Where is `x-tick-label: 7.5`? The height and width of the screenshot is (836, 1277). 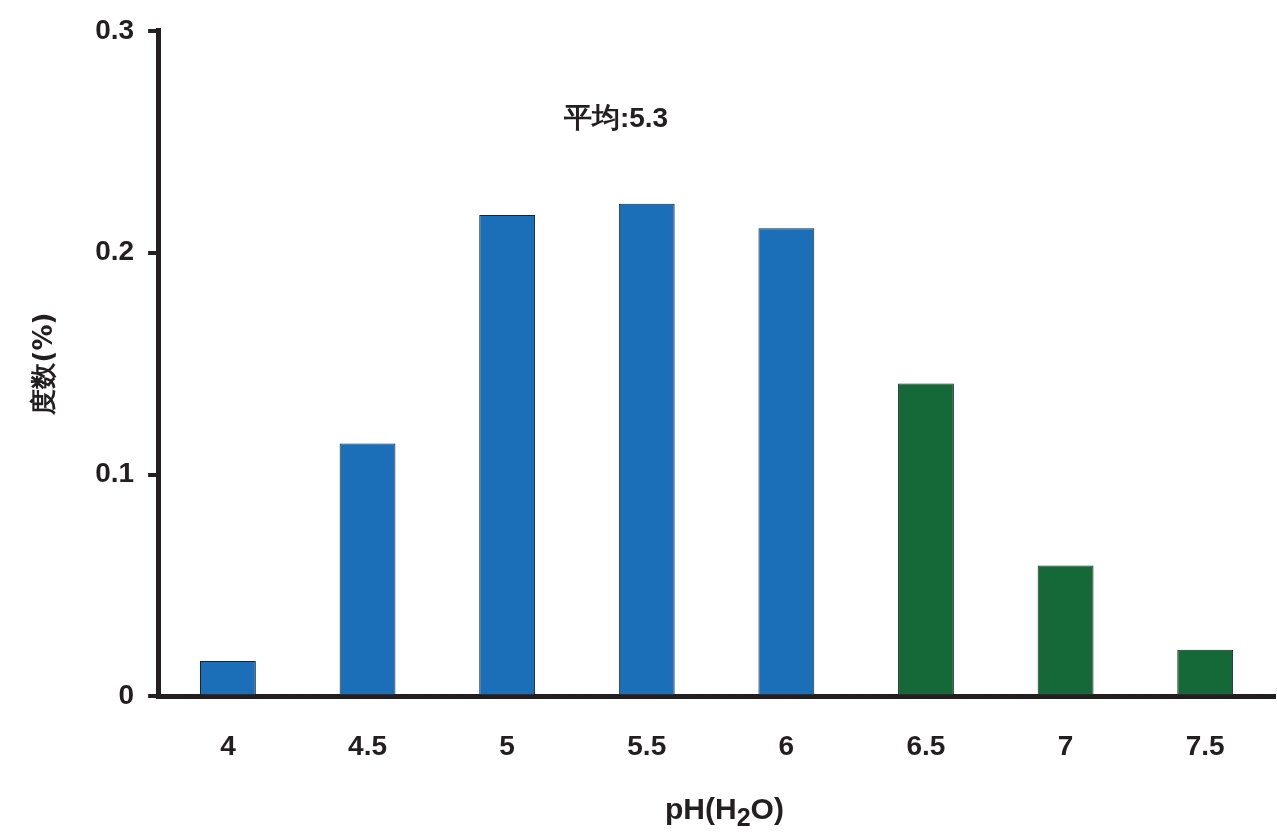 x-tick-label: 7.5 is located at coordinates (1205, 745).